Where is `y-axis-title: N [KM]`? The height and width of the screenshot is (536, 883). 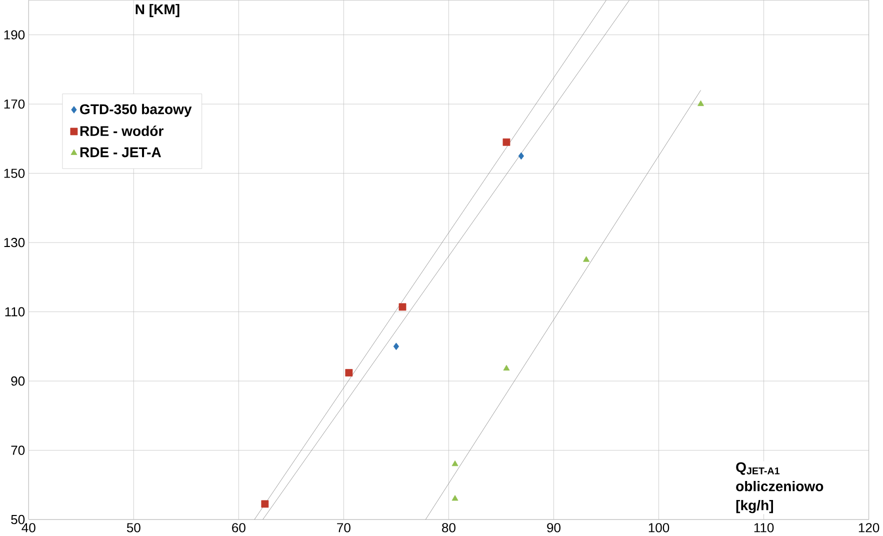
y-axis-title: N [KM] is located at coordinates (158, 11).